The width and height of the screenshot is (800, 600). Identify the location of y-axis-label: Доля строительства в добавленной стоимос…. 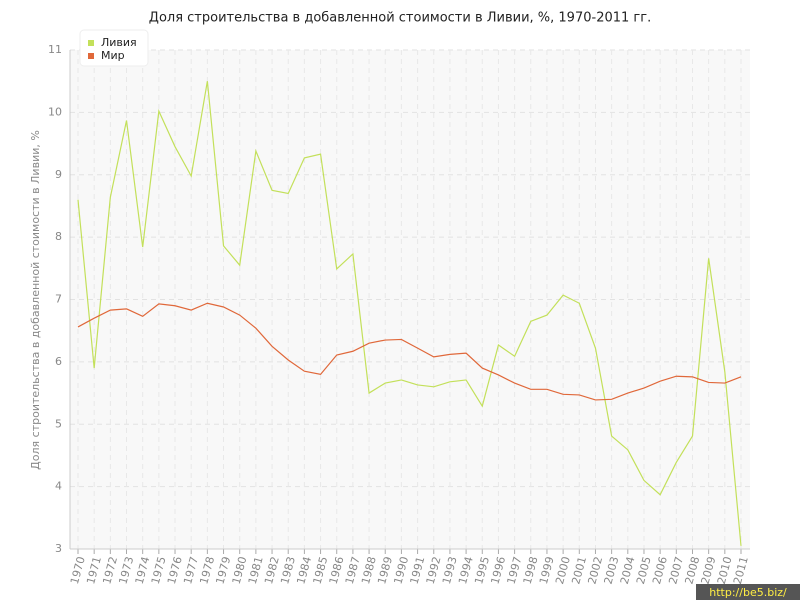
(35, 300).